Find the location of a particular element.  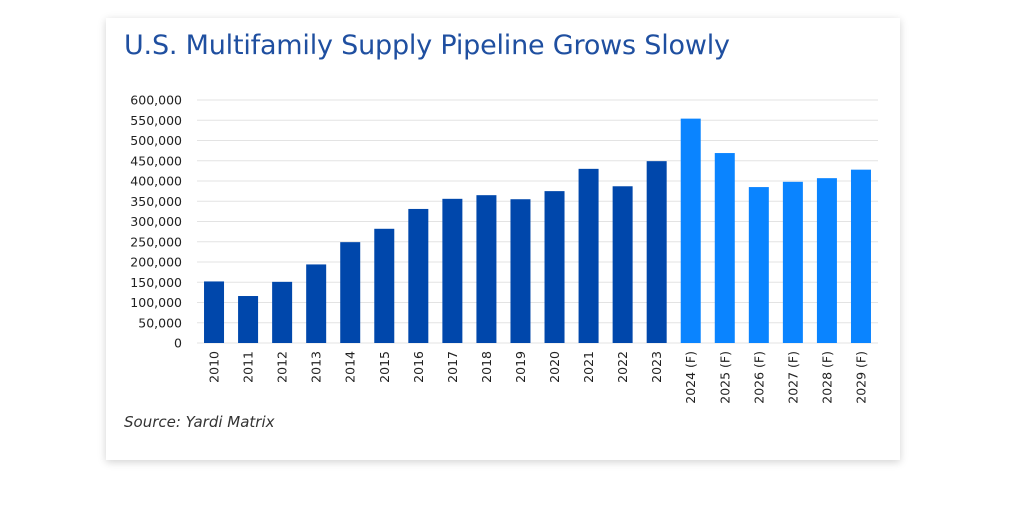

bar-2024-F is located at coordinates (690, 230).